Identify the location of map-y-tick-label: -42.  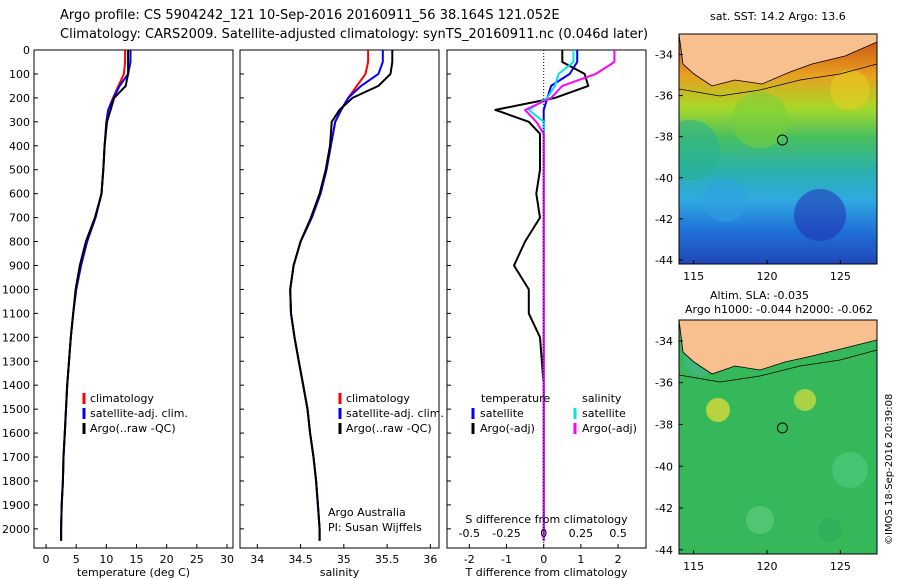
(664, 508).